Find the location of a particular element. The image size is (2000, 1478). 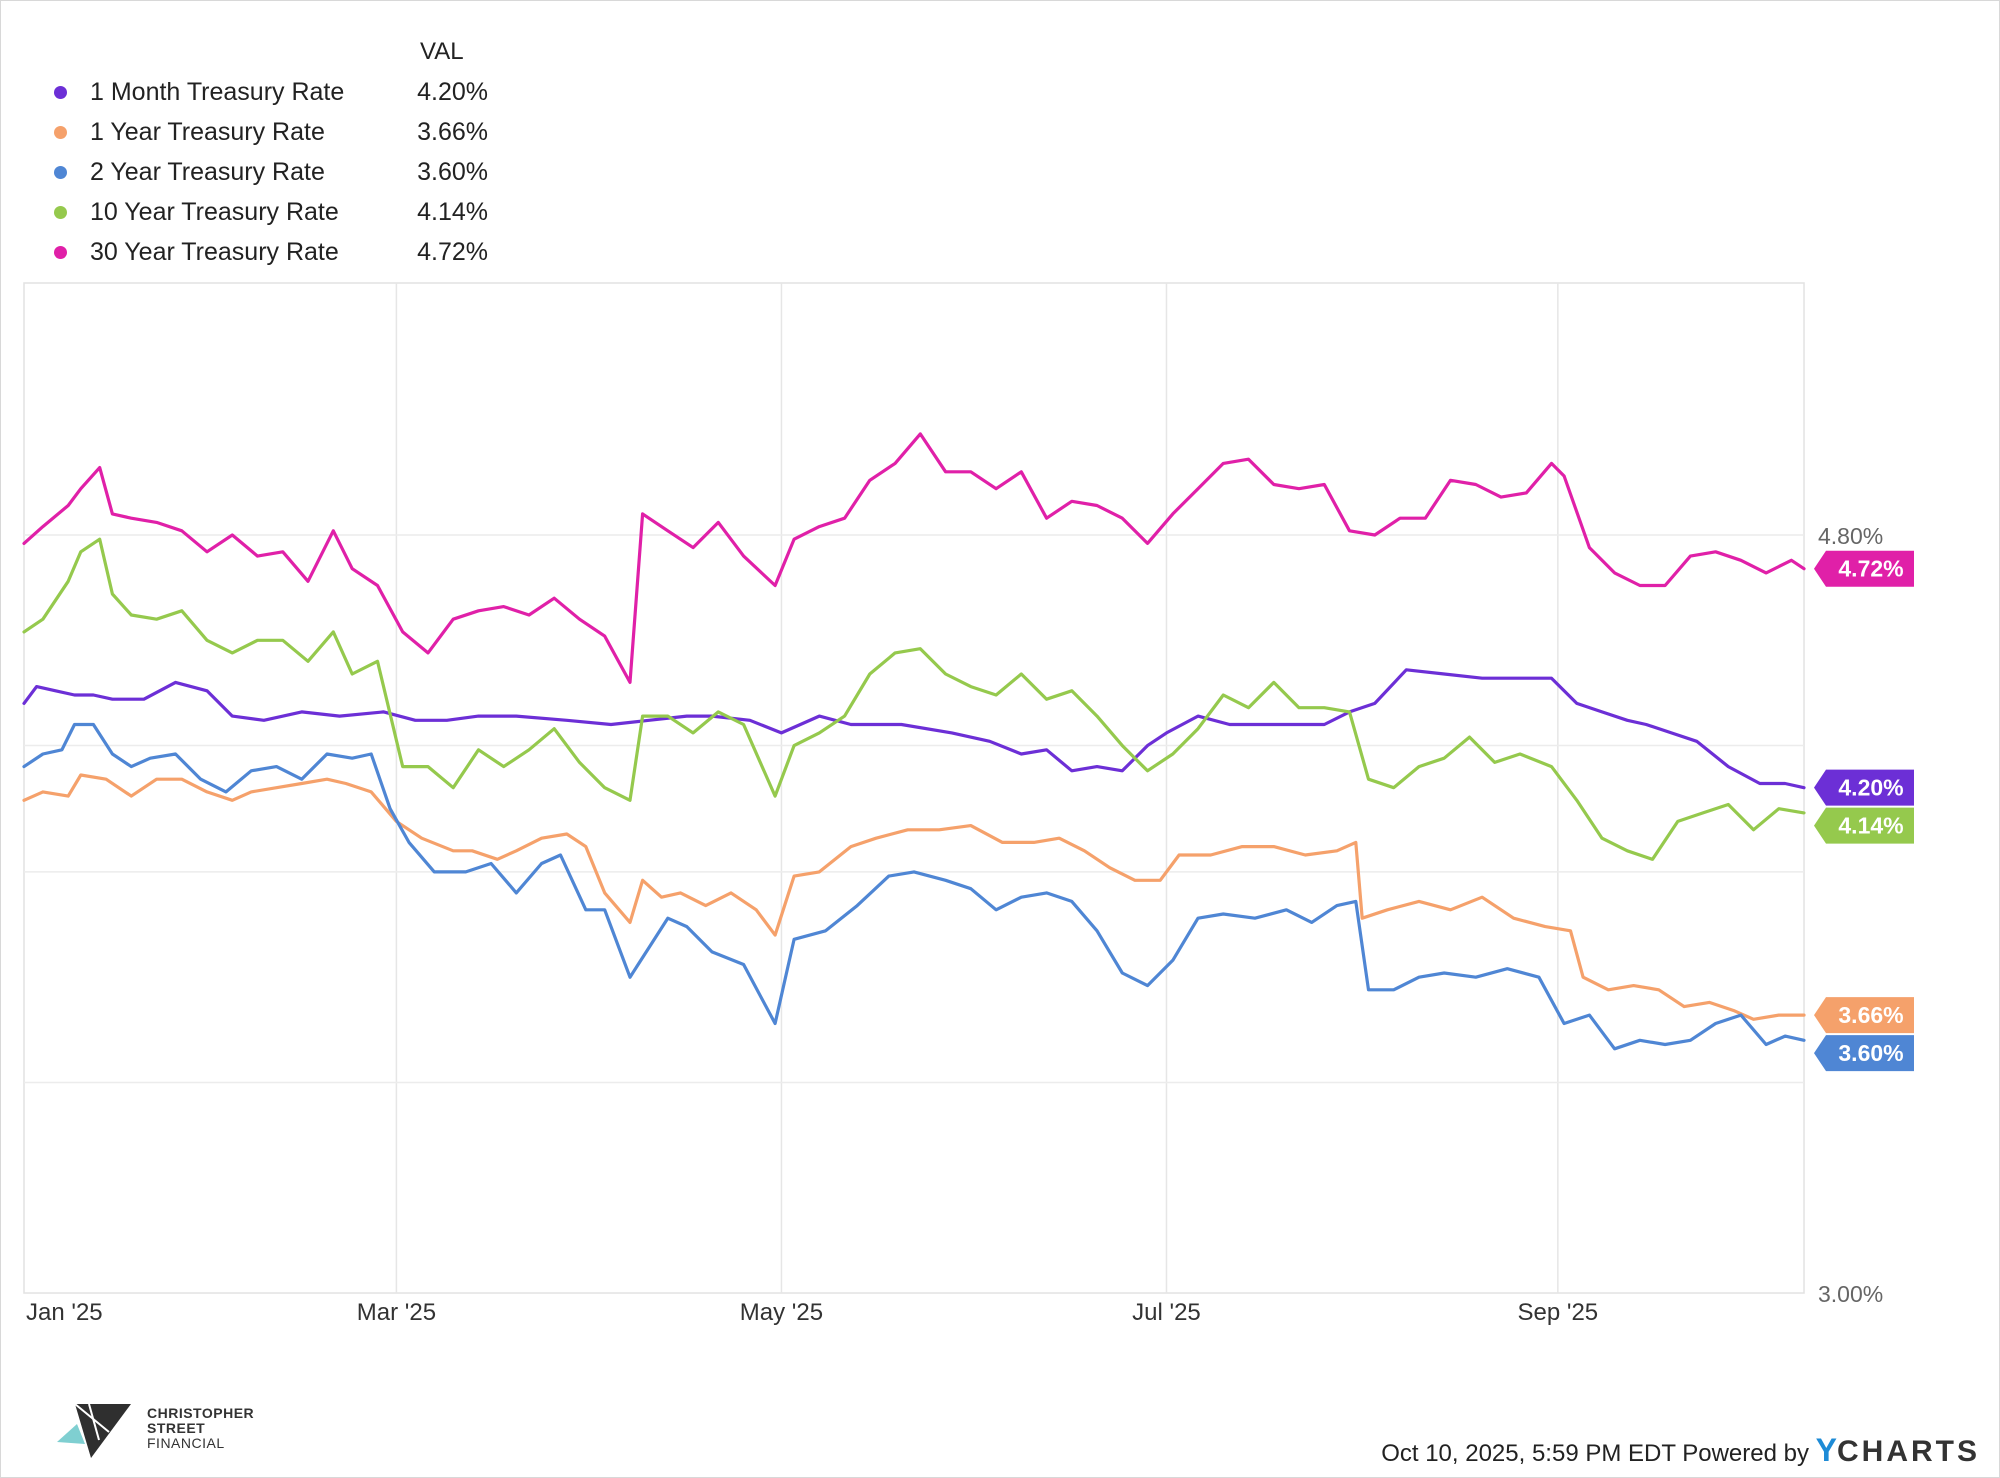

christopher-street-logo: CHRISTOPHER STREET FINANCIAL is located at coordinates (185, 1430).